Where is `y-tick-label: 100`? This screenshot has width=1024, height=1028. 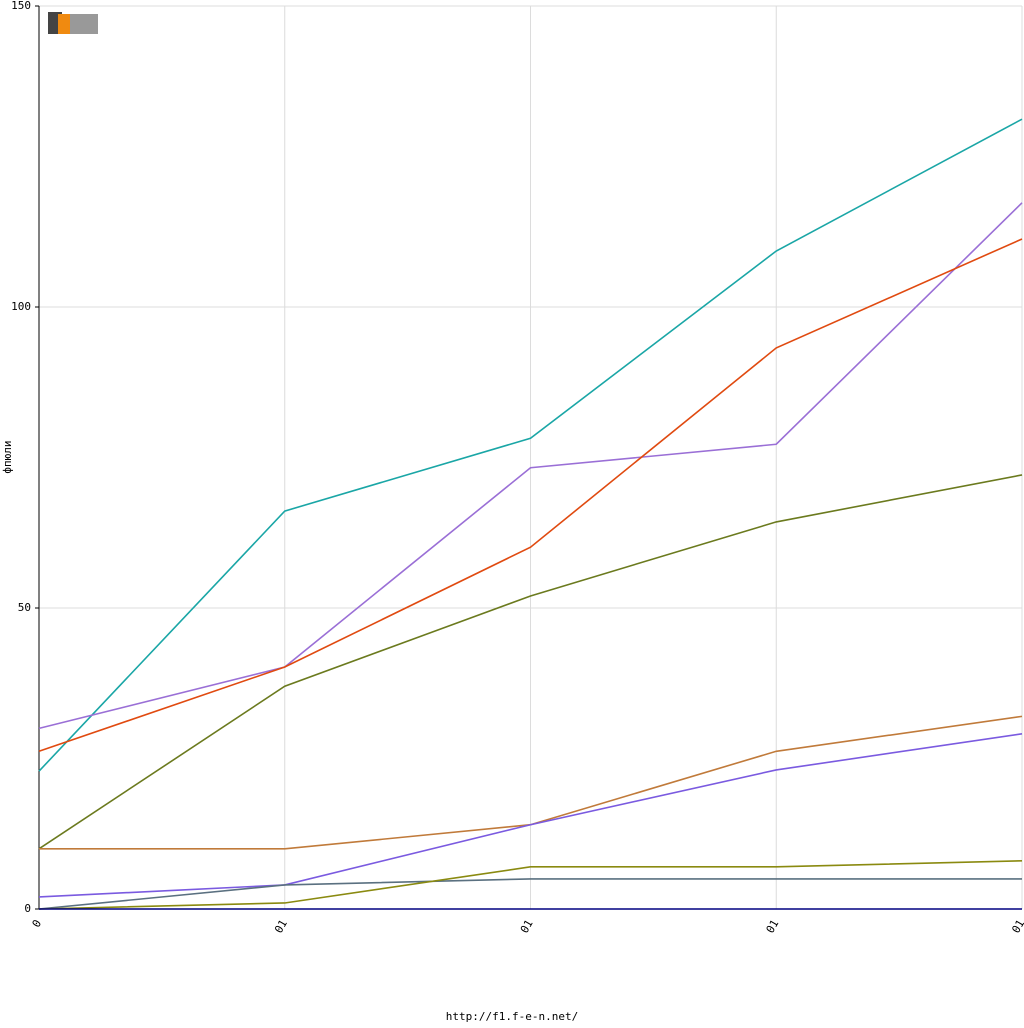
y-tick-label: 100 is located at coordinates (21, 306).